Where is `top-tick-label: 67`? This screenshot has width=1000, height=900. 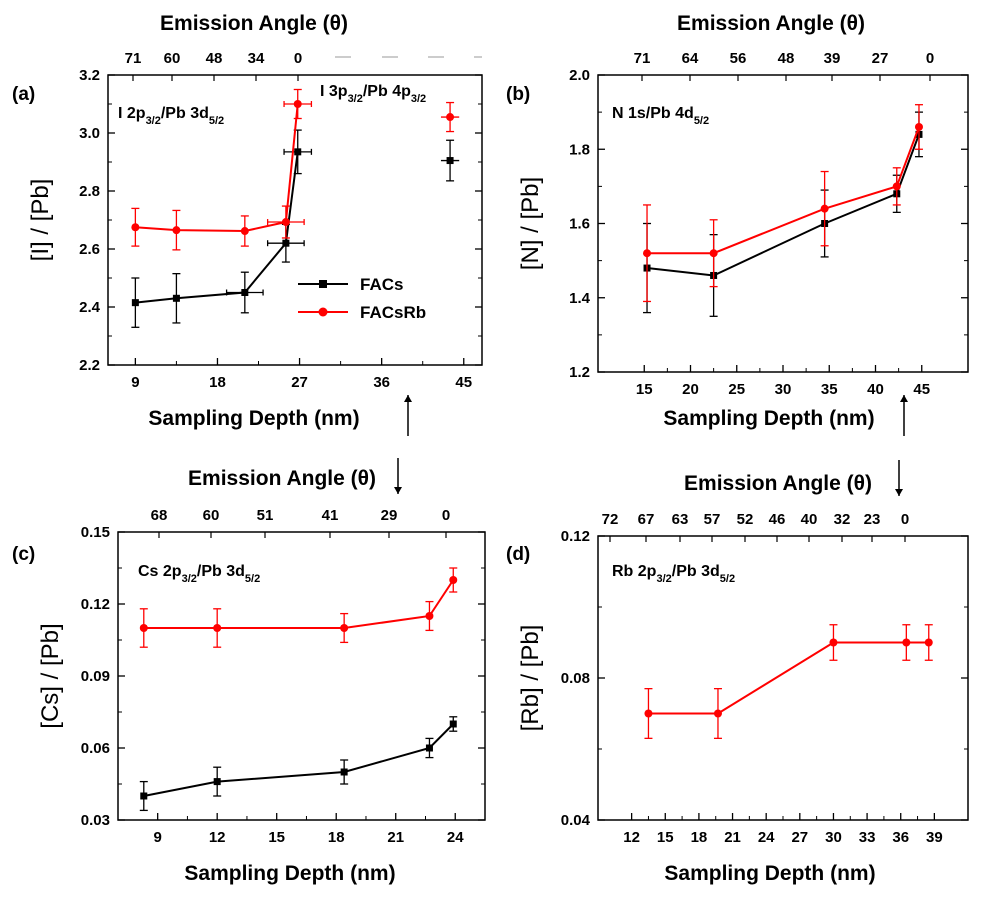 top-tick-label: 67 is located at coordinates (646, 519).